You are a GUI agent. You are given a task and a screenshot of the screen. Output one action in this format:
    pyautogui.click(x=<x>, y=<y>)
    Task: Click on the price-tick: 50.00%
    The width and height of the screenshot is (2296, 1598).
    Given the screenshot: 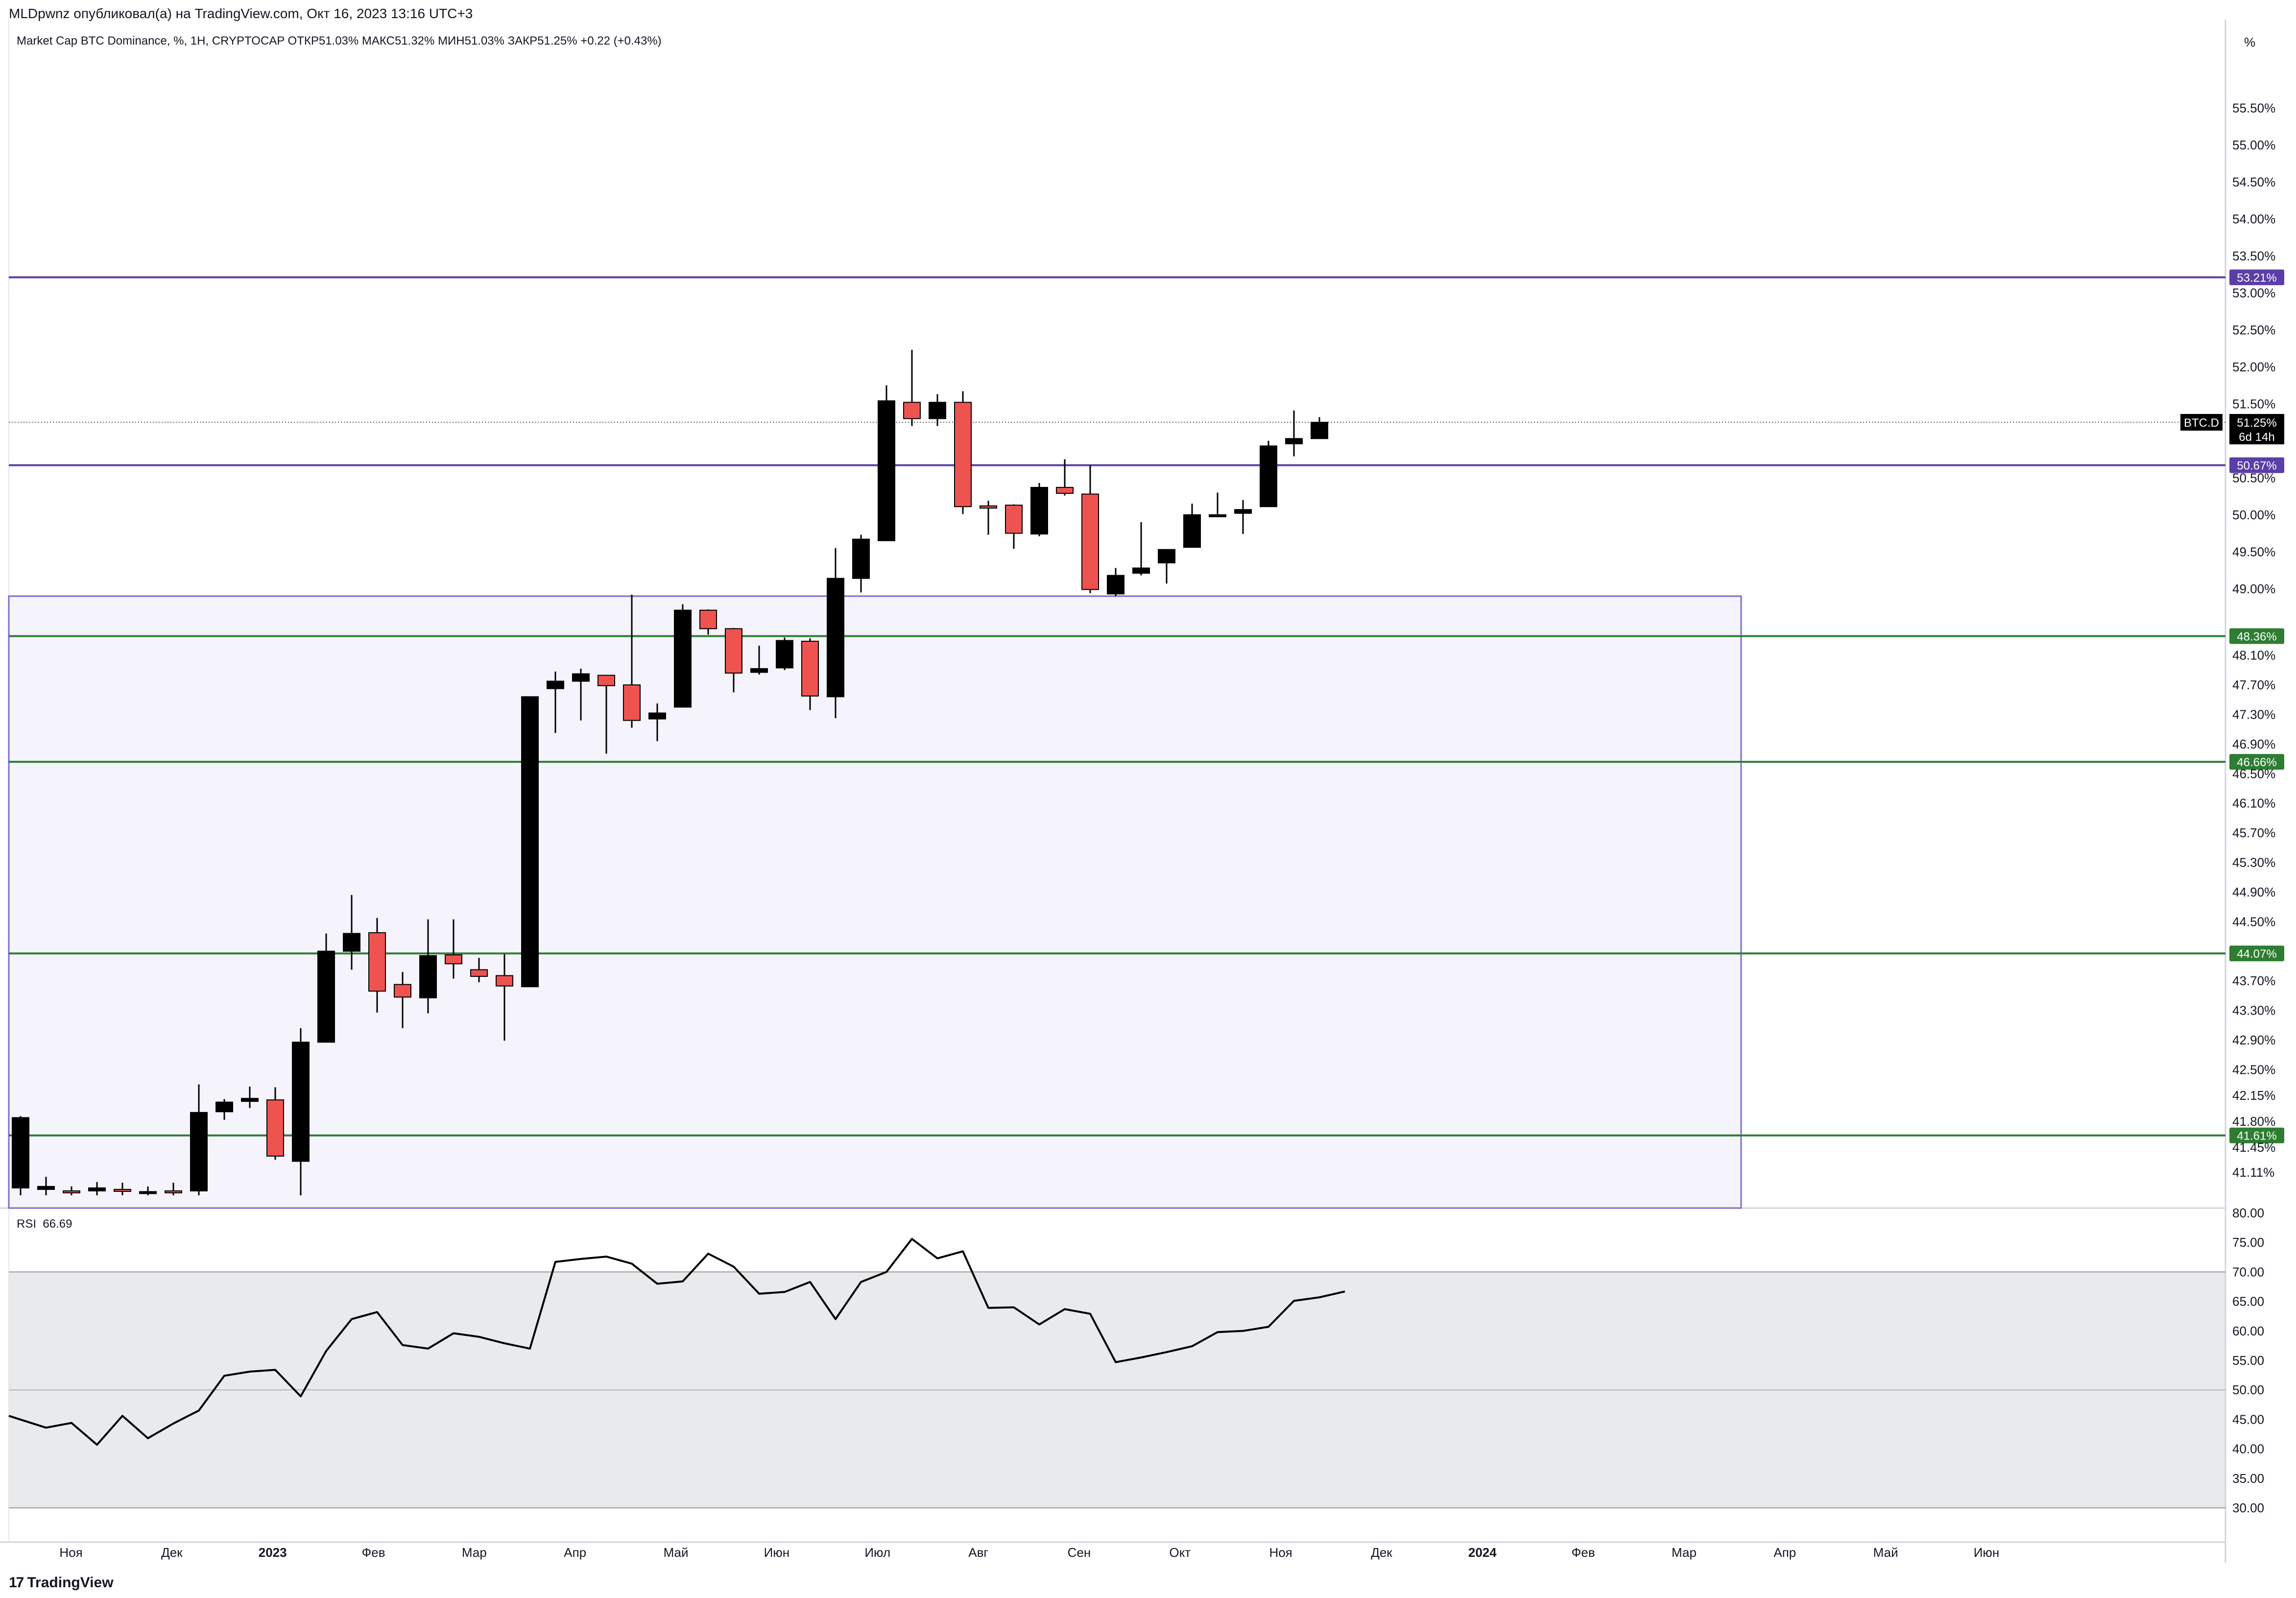 What is the action you would take?
    pyautogui.click(x=2253, y=515)
    